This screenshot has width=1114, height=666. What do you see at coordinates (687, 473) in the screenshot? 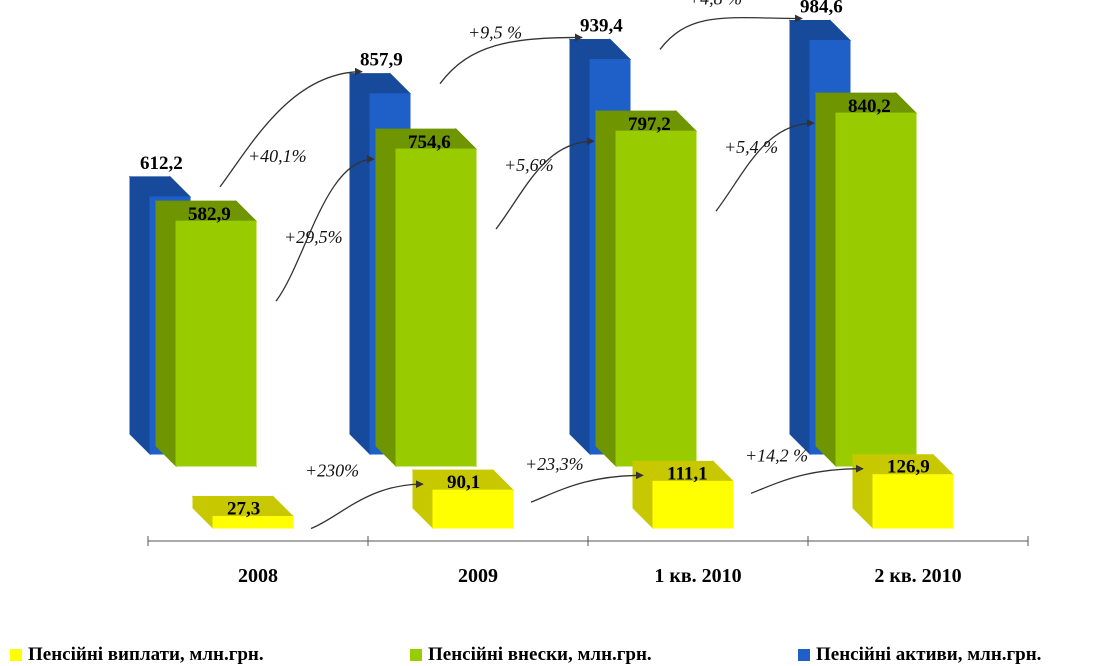
I see `value-label-payments-2: 111,1` at bounding box center [687, 473].